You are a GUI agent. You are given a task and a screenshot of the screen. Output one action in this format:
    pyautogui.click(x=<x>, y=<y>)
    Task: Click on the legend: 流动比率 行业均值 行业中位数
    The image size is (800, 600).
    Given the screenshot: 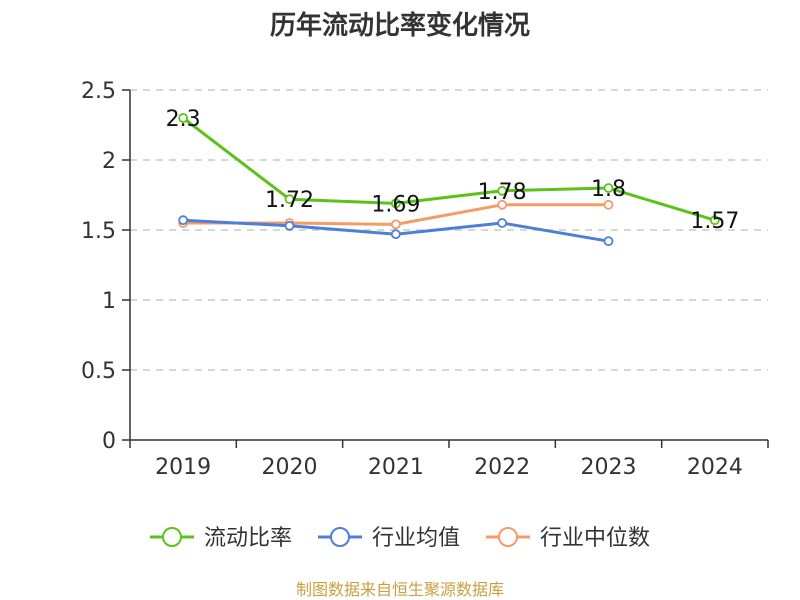 What is the action you would take?
    pyautogui.click(x=400, y=538)
    